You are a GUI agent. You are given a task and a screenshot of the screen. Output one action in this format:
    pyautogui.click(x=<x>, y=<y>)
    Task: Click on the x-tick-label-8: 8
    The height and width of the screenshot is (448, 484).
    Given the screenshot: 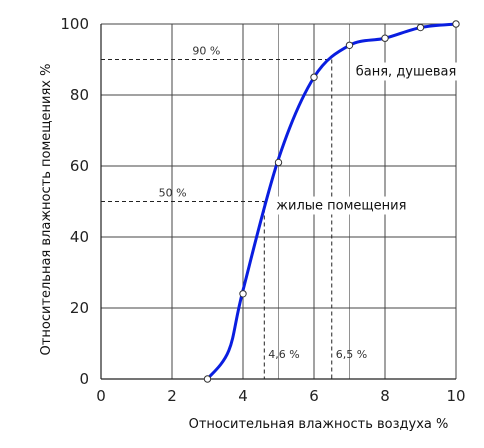 What is the action you would take?
    pyautogui.click(x=385, y=396)
    